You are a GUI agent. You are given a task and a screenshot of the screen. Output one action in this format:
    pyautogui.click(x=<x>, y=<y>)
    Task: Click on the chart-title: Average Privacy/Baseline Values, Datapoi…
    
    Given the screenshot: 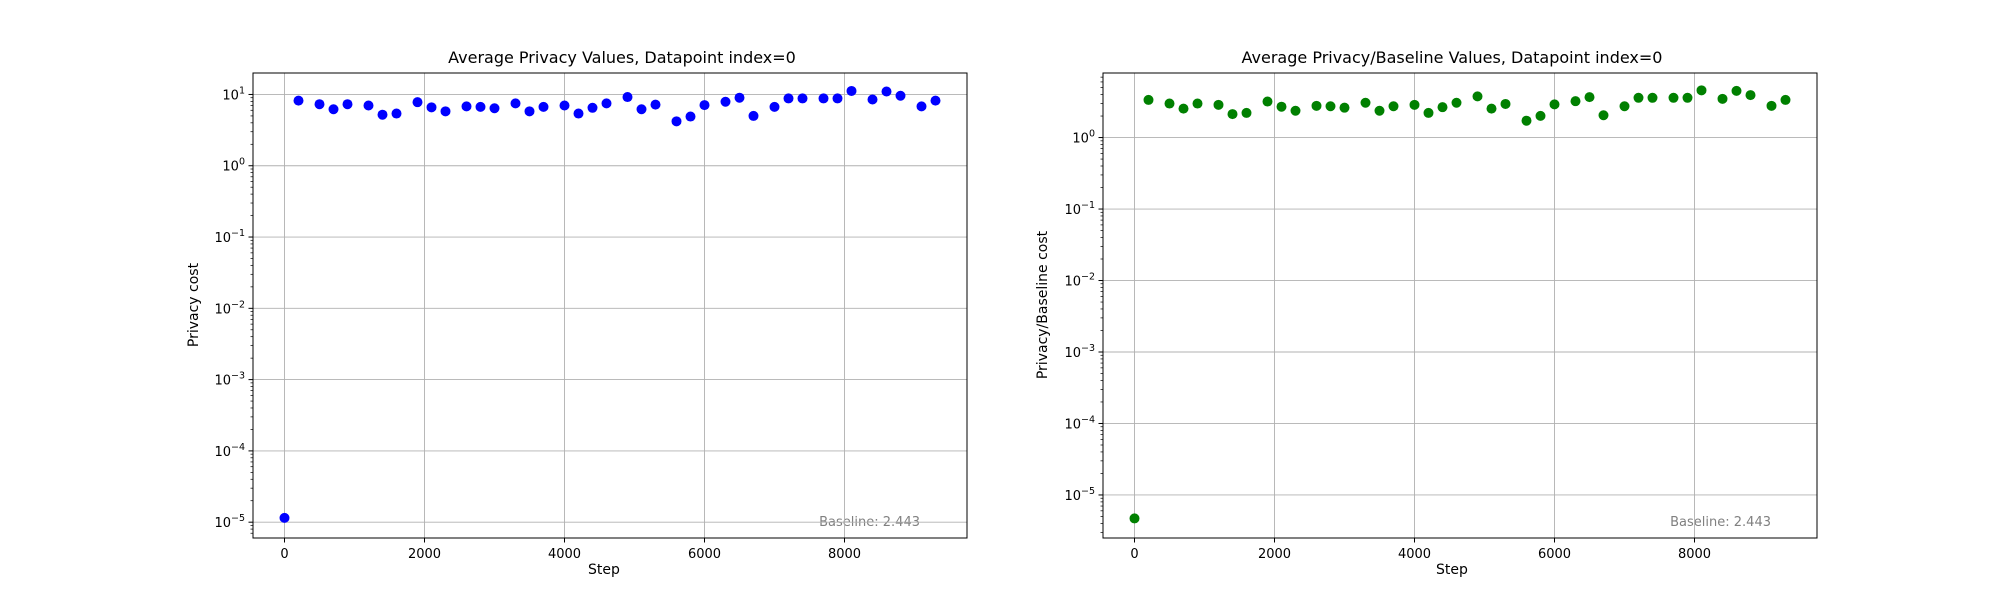 What is the action you would take?
    pyautogui.click(x=1452, y=57)
    